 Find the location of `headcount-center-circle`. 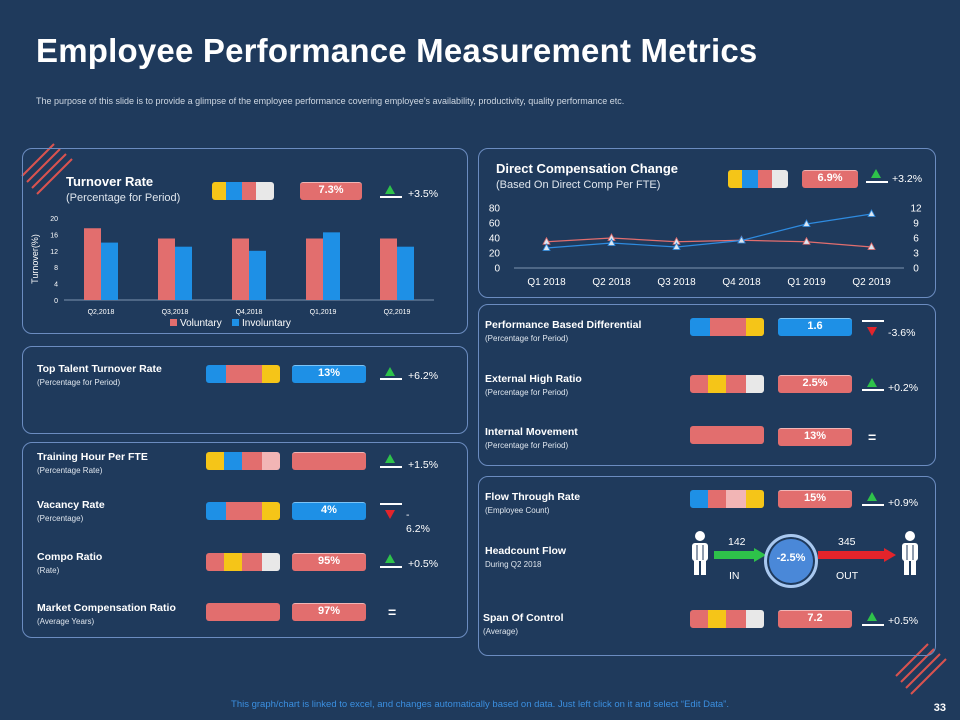

headcount-center-circle is located at coordinates (791, 561).